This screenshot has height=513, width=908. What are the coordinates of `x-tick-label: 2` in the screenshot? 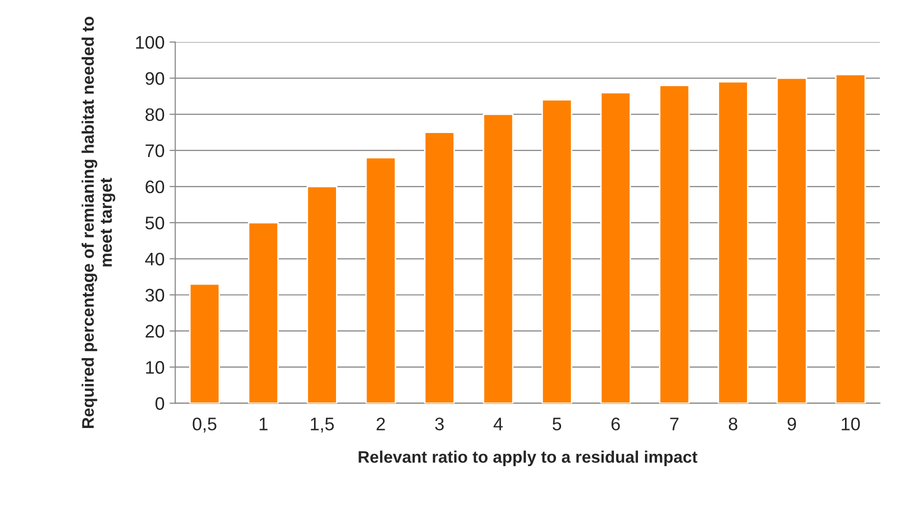 It's located at (380, 424).